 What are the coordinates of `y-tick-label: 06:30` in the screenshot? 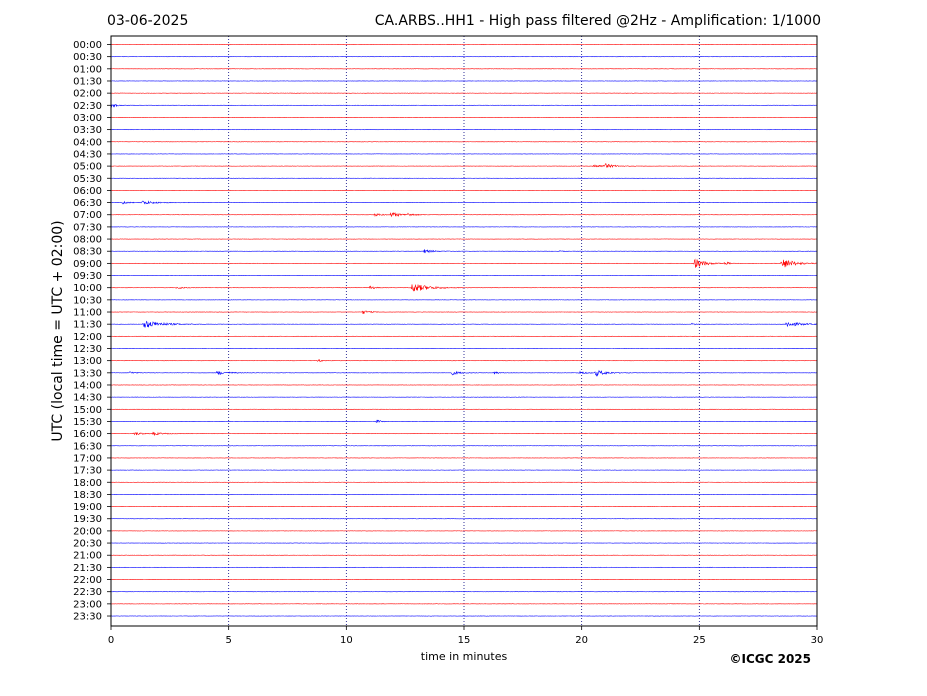 It's located at (87, 203).